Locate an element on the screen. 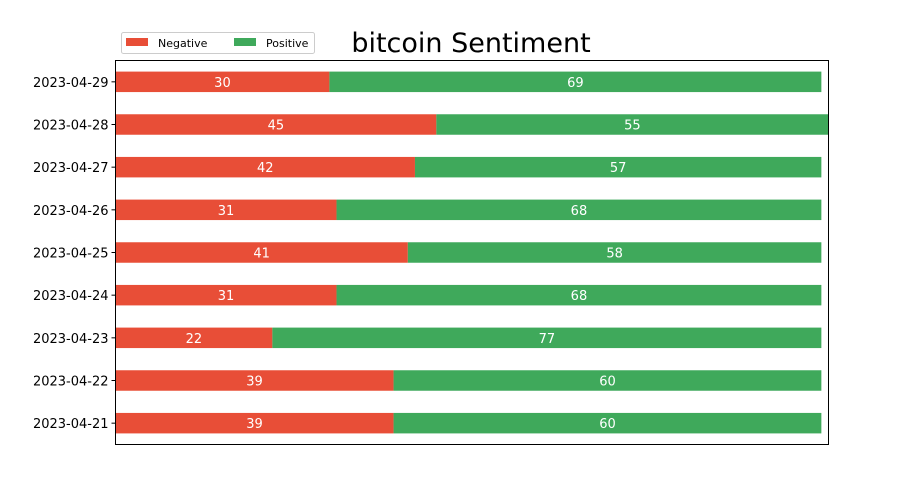  legend: Negative Positive is located at coordinates (218, 43).